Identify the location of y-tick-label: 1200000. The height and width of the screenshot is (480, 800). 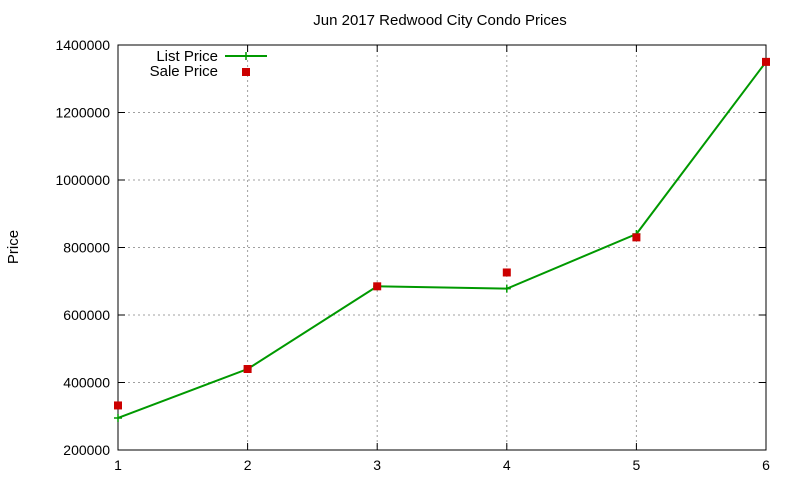
(82, 113).